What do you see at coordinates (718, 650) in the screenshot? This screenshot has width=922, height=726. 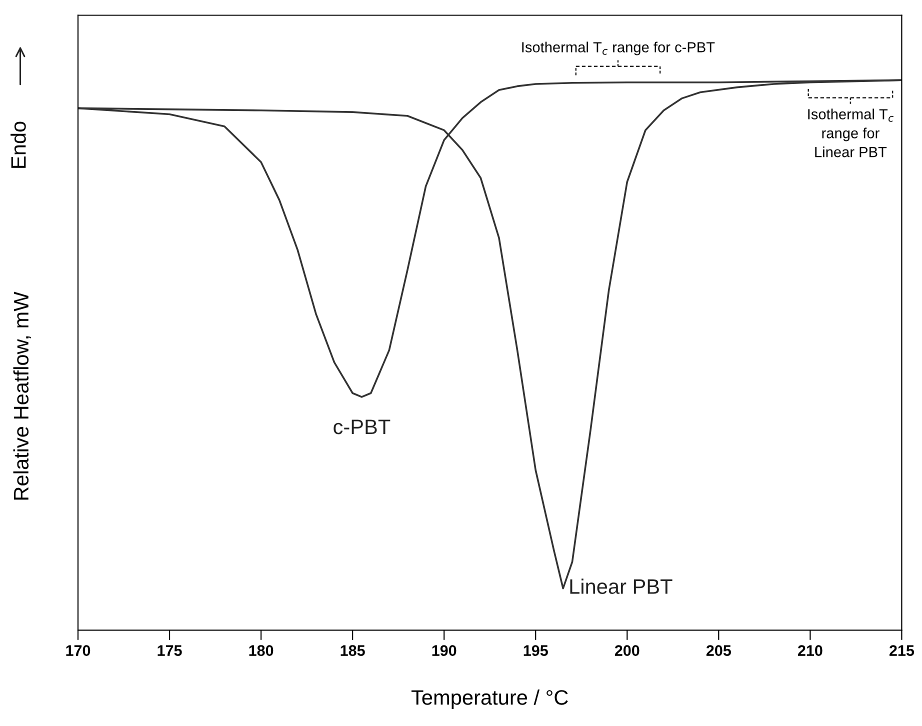 I see `x-tick-label: 205` at bounding box center [718, 650].